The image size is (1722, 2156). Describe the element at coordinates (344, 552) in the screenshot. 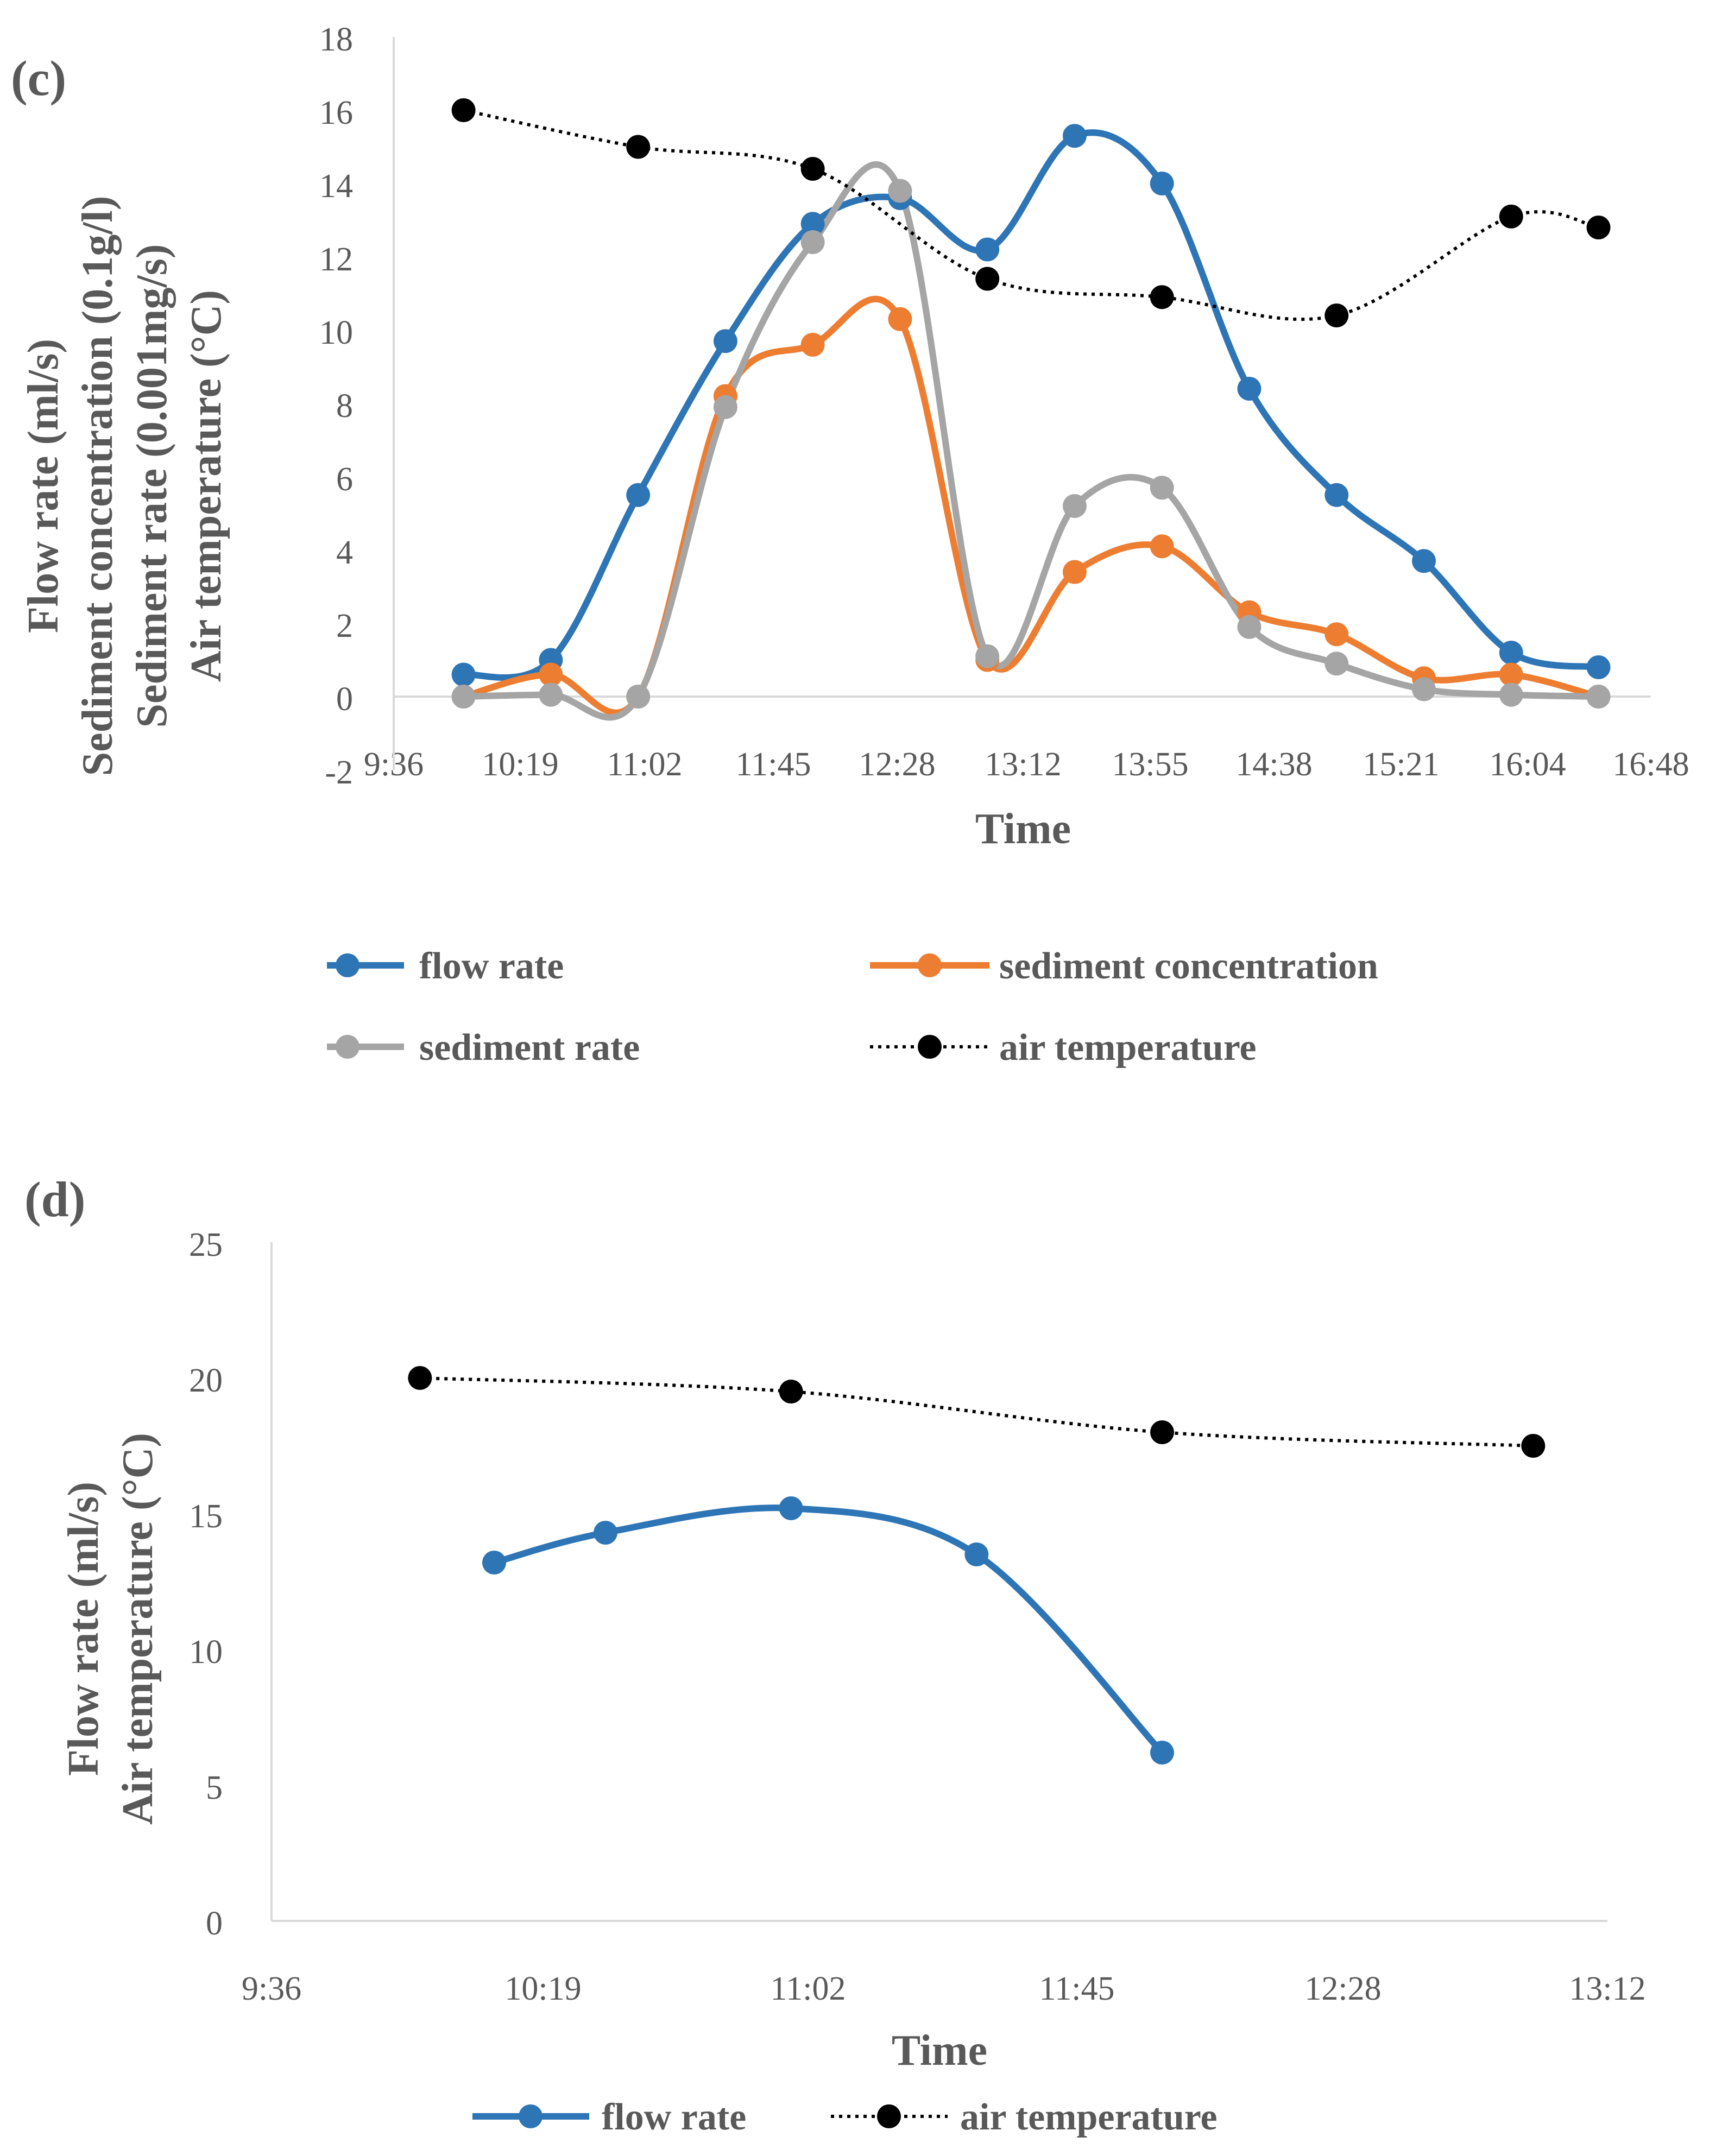

I see `y-tick-label: 4` at that location.